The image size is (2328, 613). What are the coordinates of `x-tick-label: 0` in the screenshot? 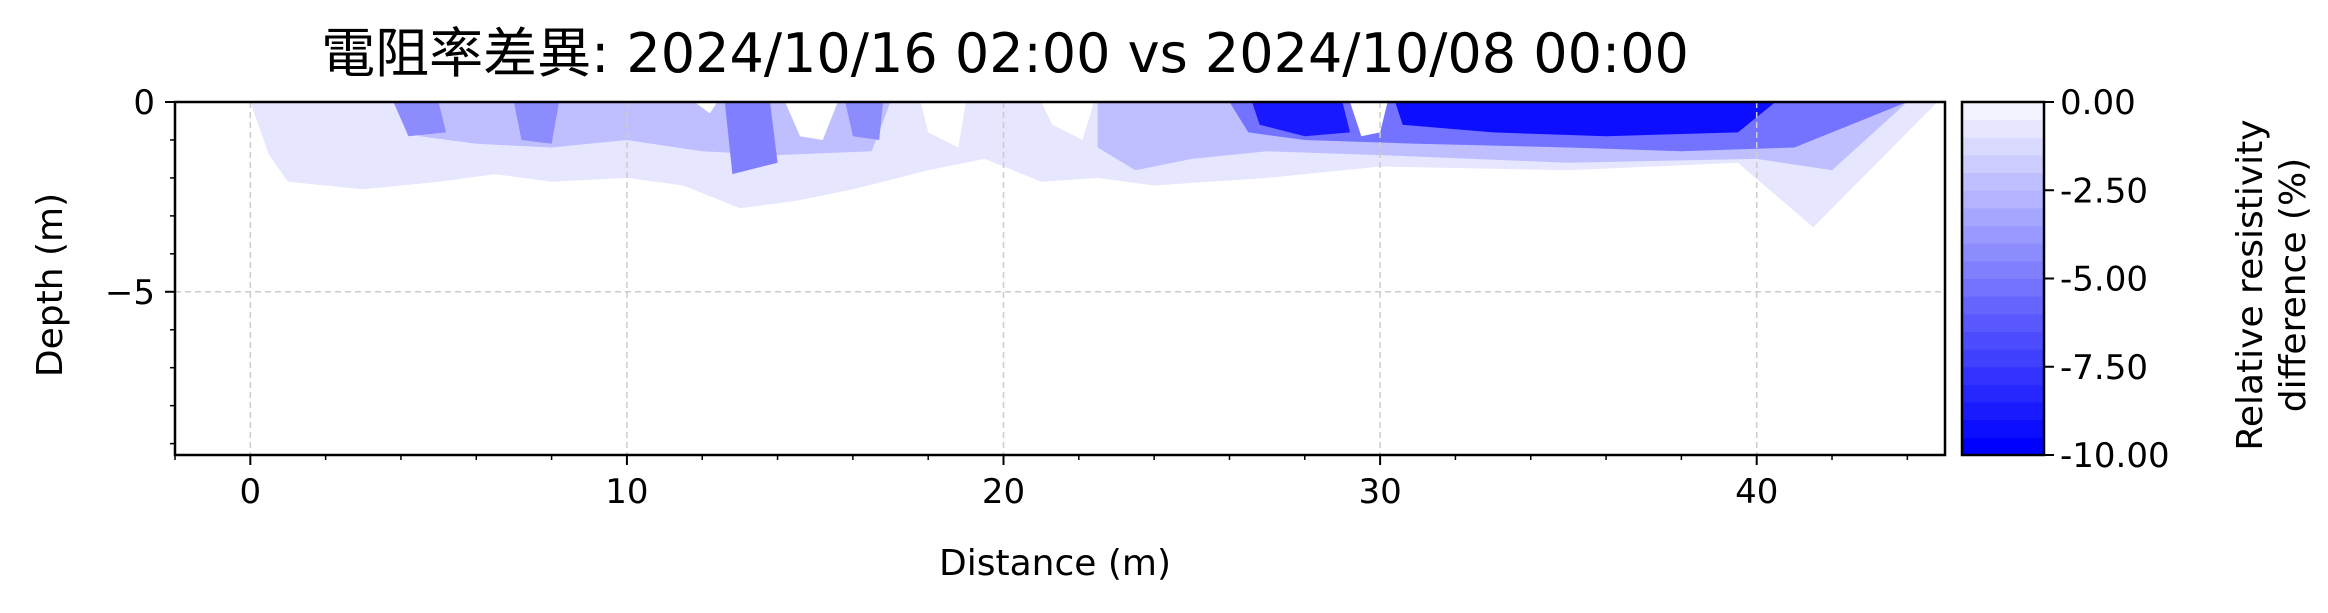 It's located at (250, 492).